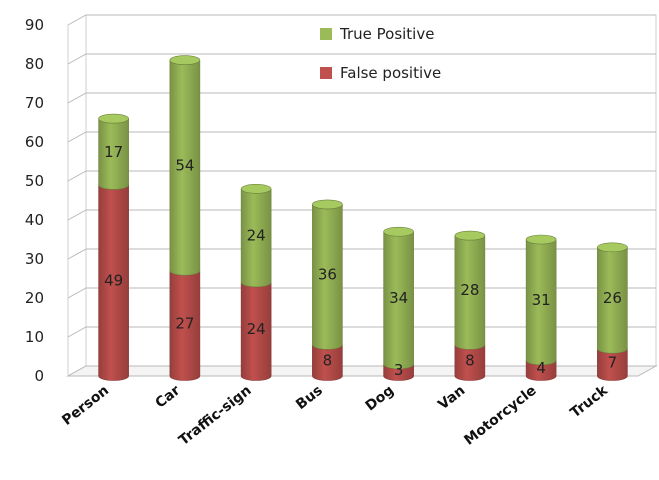  I want to click on y-tick-label: 50, so click(34, 181).